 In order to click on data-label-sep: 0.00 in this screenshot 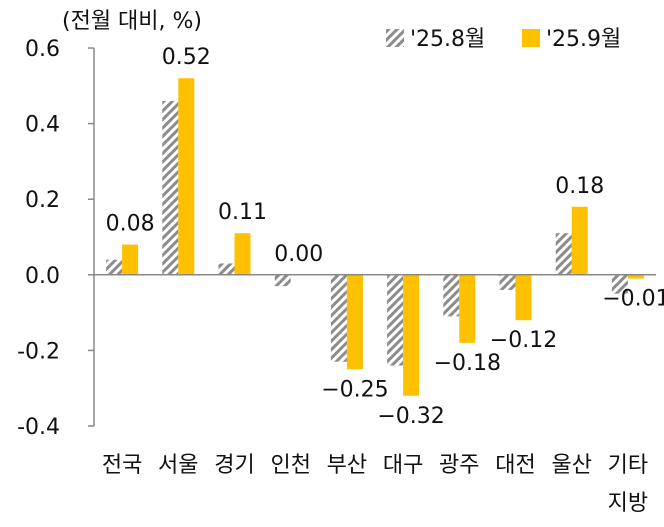, I will do `click(298, 254)`.